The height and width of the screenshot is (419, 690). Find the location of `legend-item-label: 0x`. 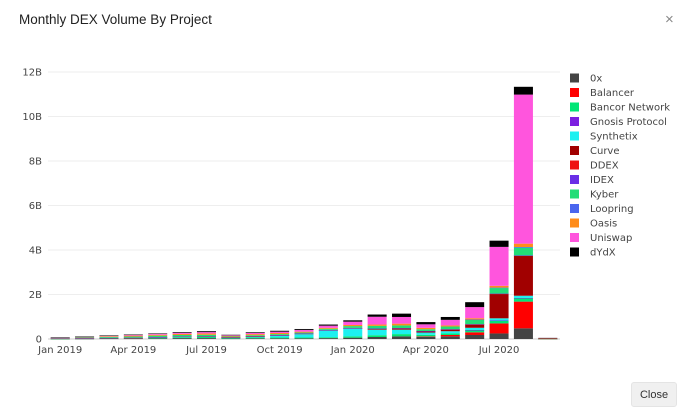

legend-item-label: 0x is located at coordinates (596, 79).